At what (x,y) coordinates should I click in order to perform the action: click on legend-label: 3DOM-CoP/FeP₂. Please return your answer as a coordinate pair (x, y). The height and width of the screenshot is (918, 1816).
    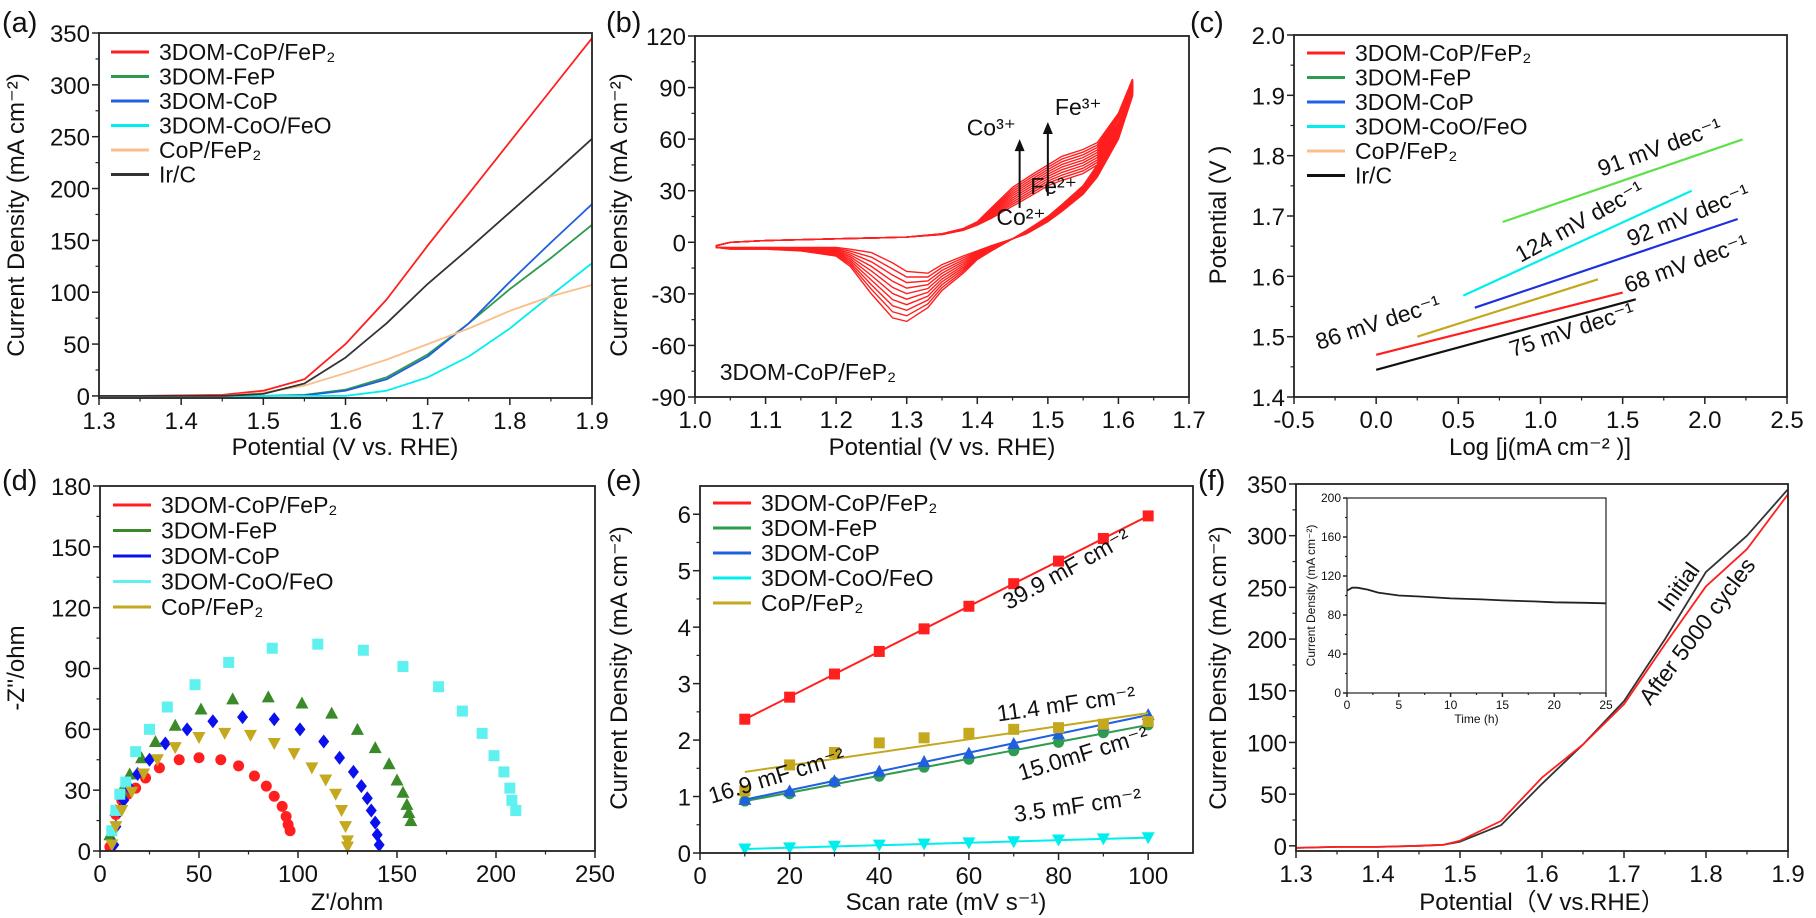
    Looking at the image, I should click on (1443, 53).